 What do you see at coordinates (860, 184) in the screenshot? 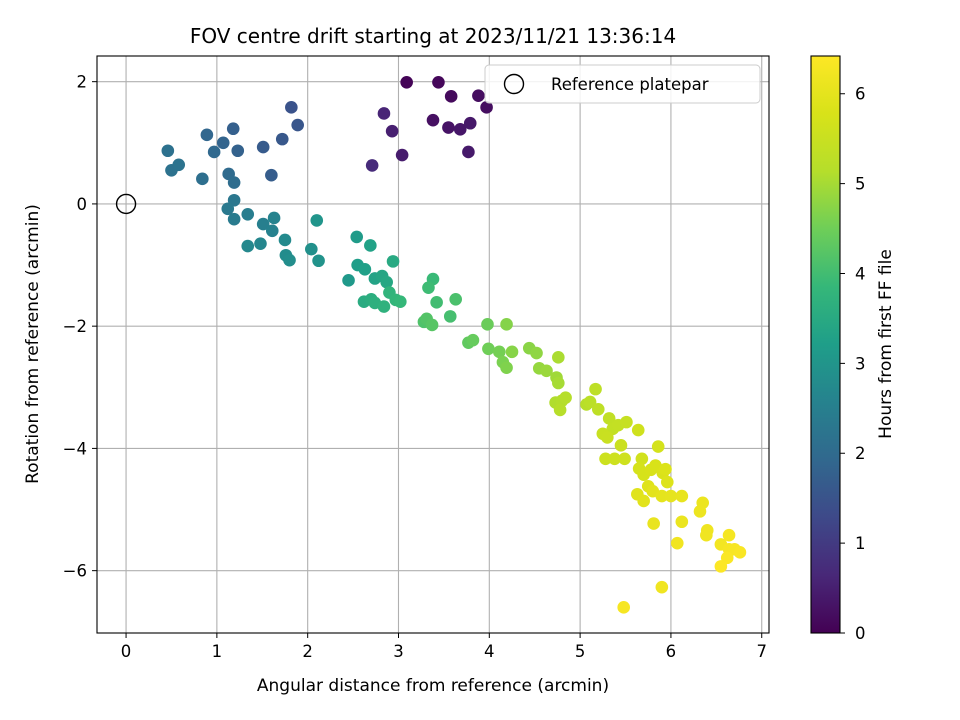
I see `colorbar-tick-label: 5` at bounding box center [860, 184].